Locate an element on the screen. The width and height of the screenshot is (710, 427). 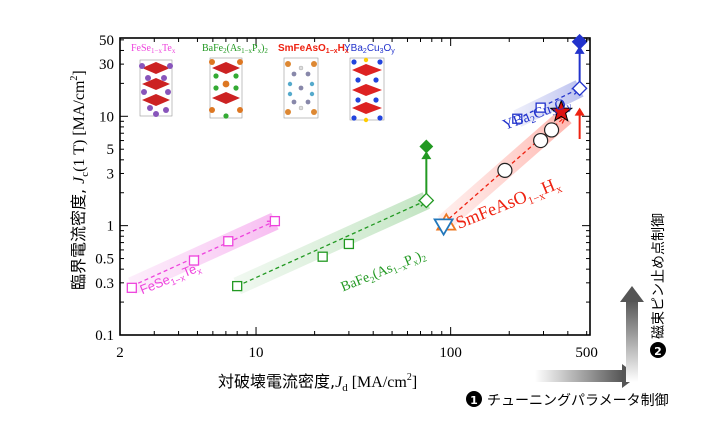
tuning-number-icon is located at coordinates (474, 399).